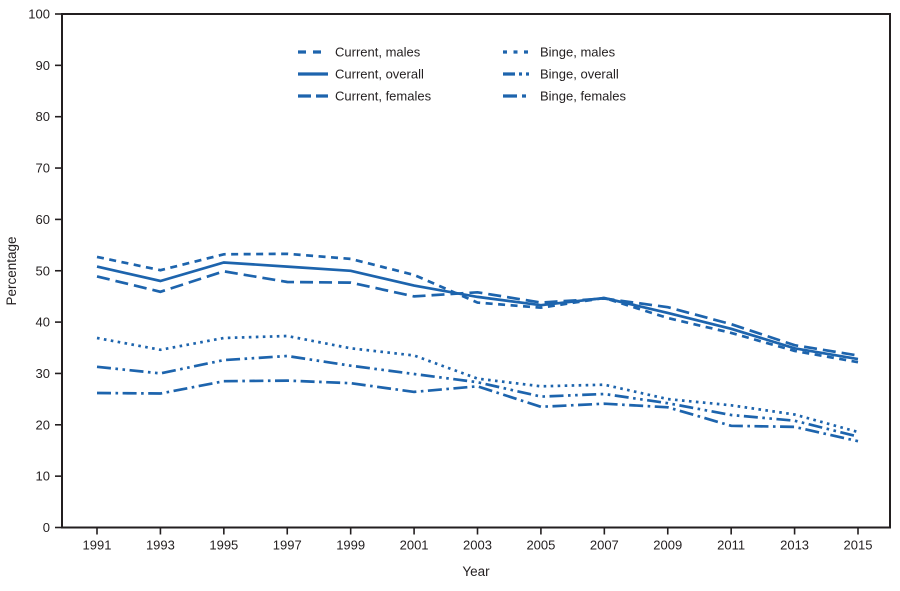 The width and height of the screenshot is (900, 591). What do you see at coordinates (477, 545) in the screenshot?
I see `x-tick-label: 2003` at bounding box center [477, 545].